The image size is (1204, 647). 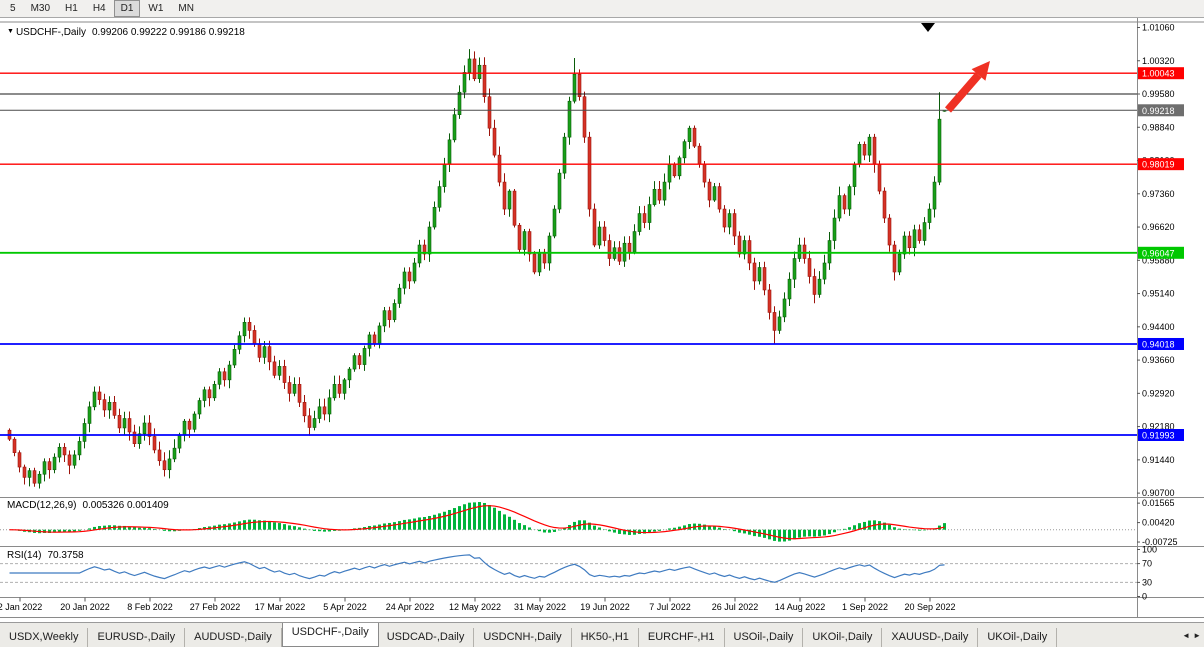 What do you see at coordinates (764, 637) in the screenshot?
I see `symbol-tab-usoil-daily: USOil-,Daily` at bounding box center [764, 637].